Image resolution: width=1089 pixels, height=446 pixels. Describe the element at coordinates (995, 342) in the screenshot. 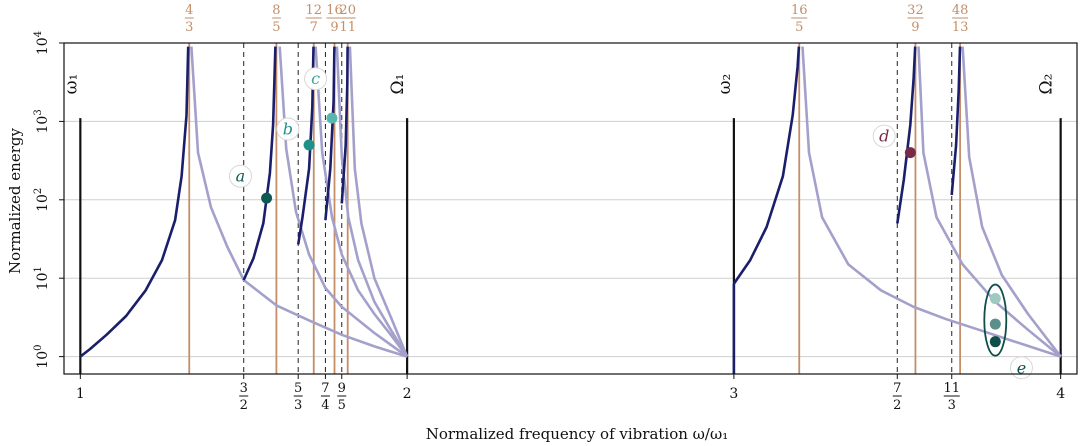

I see `point-e3` at that location.